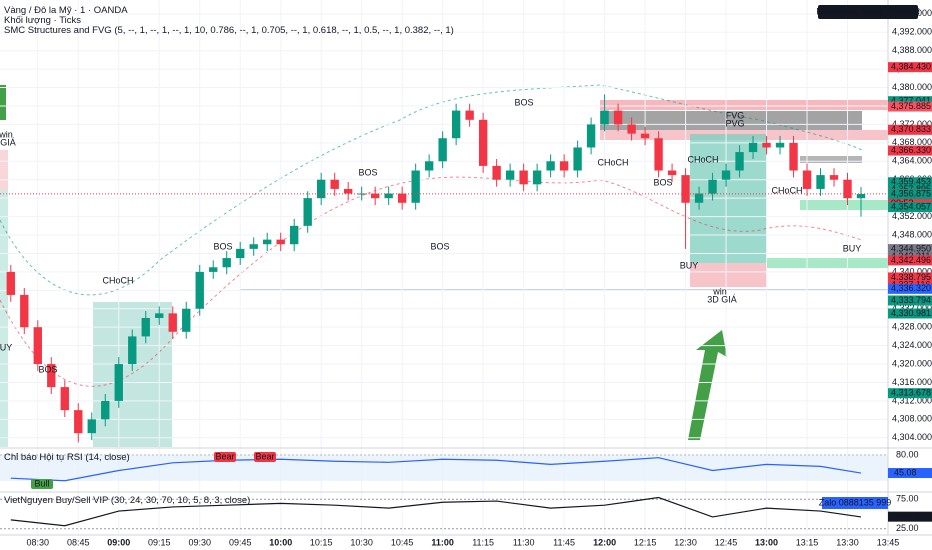 The image size is (932, 550). Describe the element at coordinates (912, 216) in the screenshot. I see `y-tick-label: 4,352.000` at that location.